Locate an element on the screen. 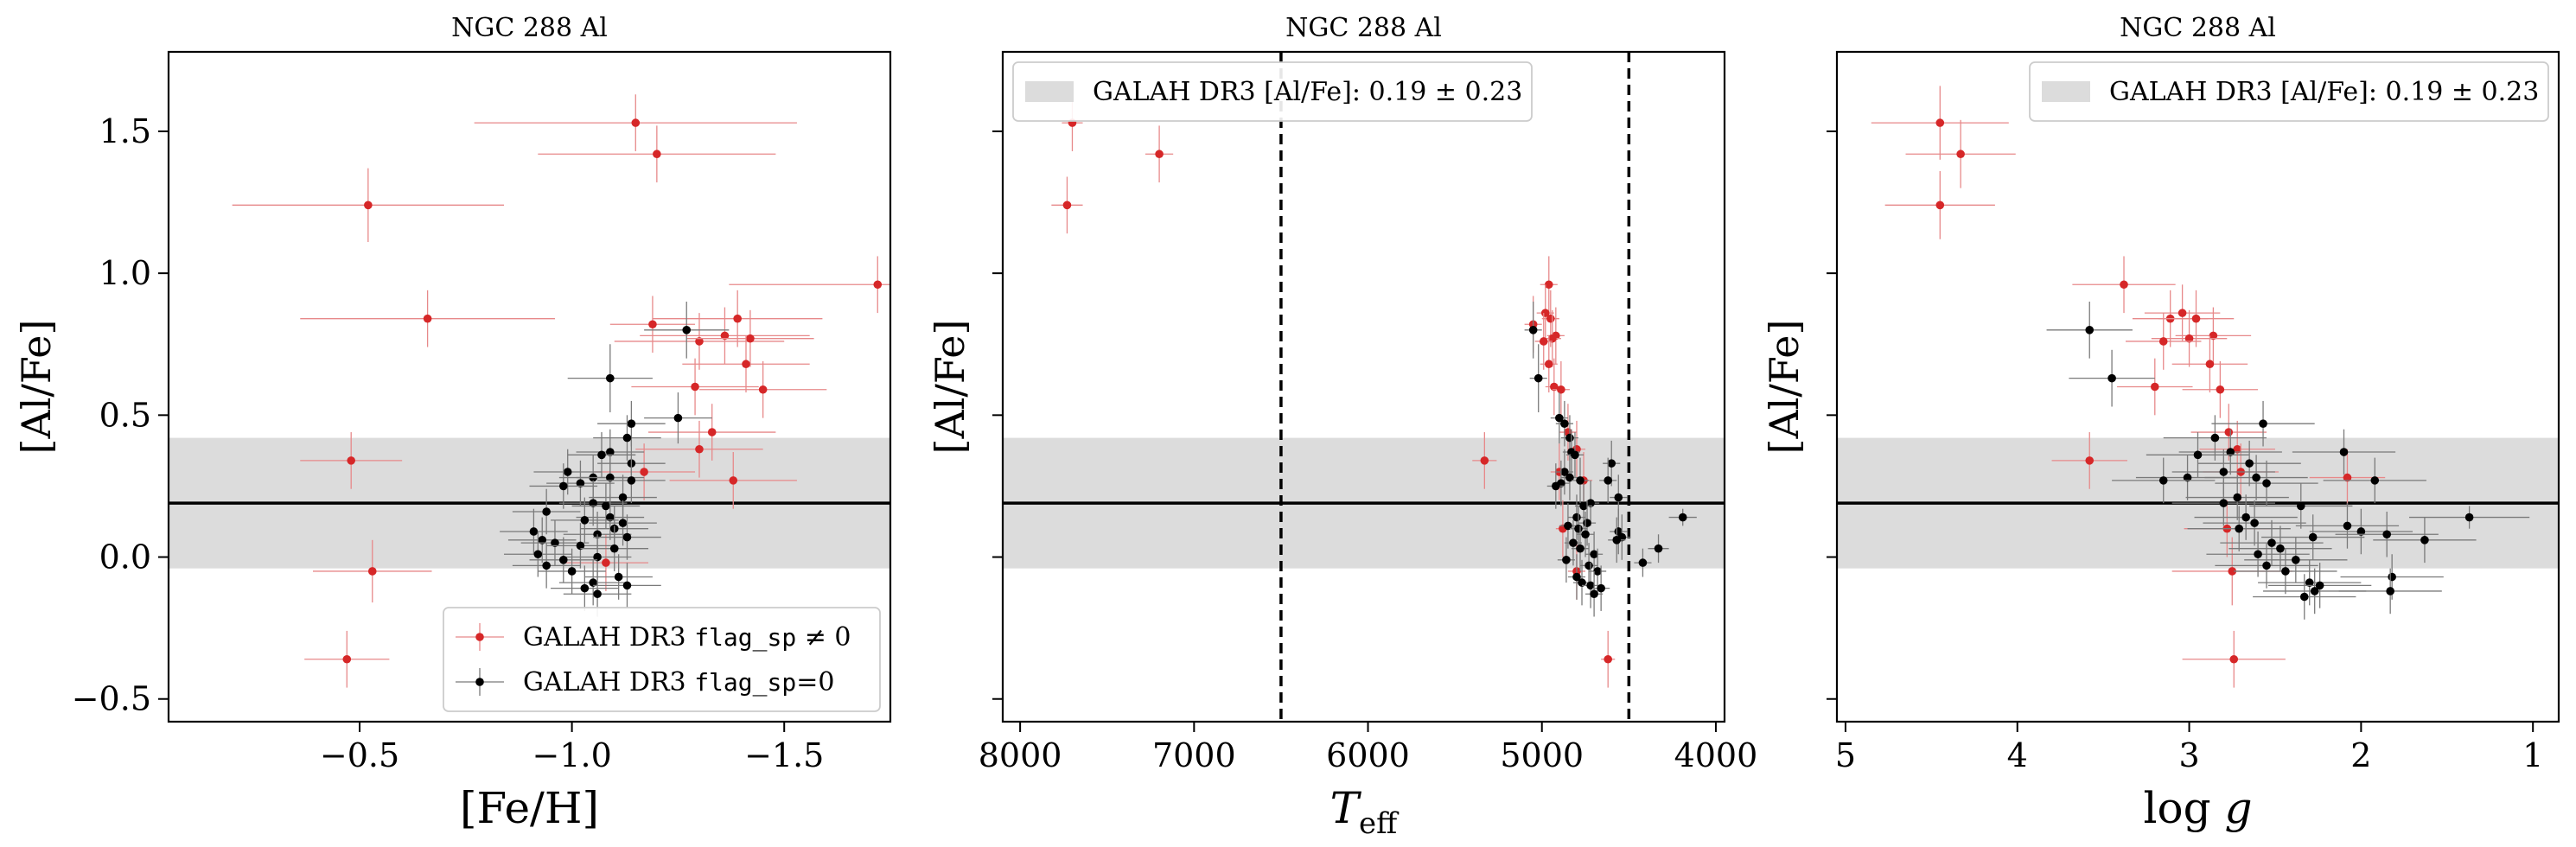 This screenshot has height=847, width=2576. y-tick-label: 1.0 is located at coordinates (125, 273).